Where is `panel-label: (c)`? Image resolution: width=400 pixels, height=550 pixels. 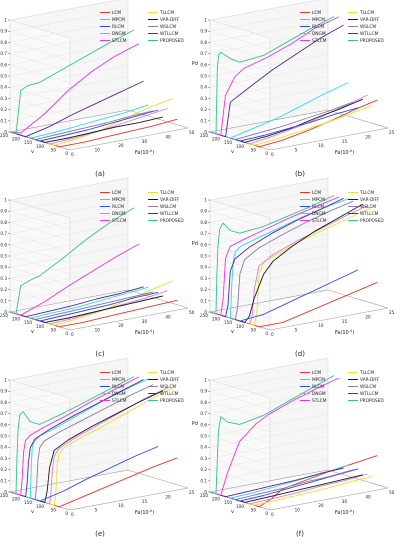 panel-label: (c) is located at coordinates (100, 354).